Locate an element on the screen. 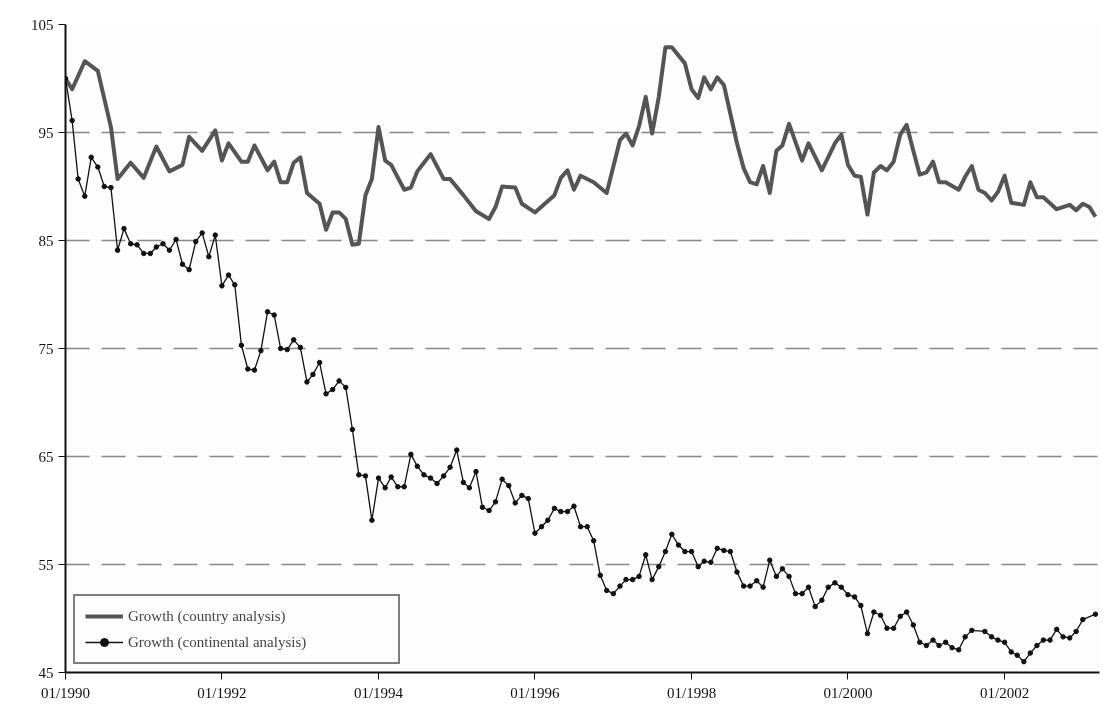 The image size is (1103, 717). legend-label: Growth (continental analysis) is located at coordinates (218, 642).